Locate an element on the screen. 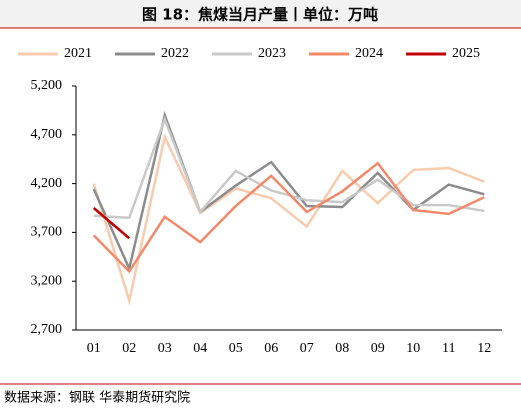 The height and width of the screenshot is (417, 521). legend-label: 2024 is located at coordinates (369, 53).